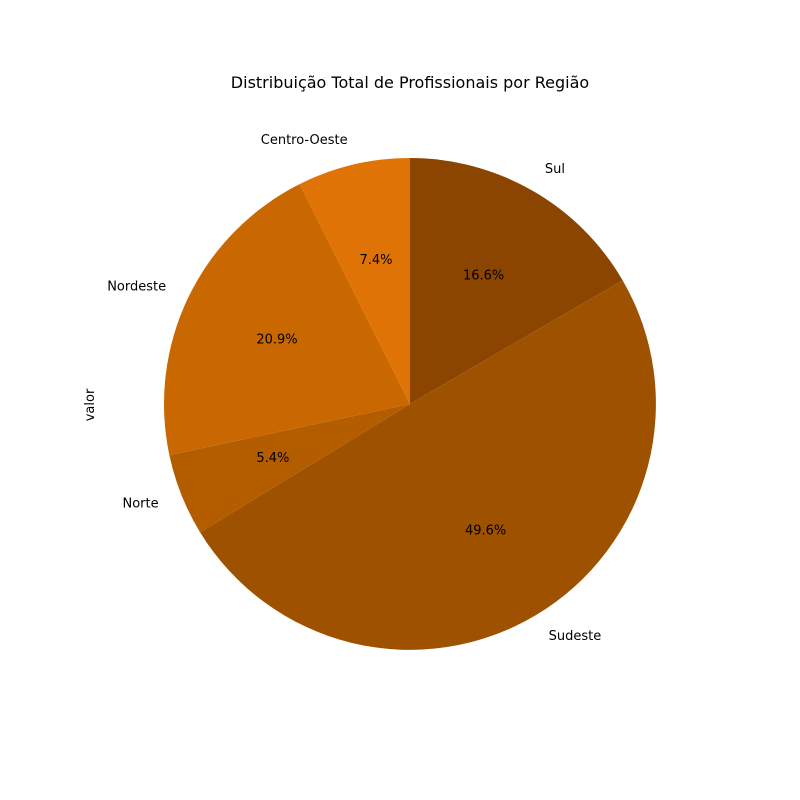  I want to click on pie-slice-centro-oeste, so click(354, 281).